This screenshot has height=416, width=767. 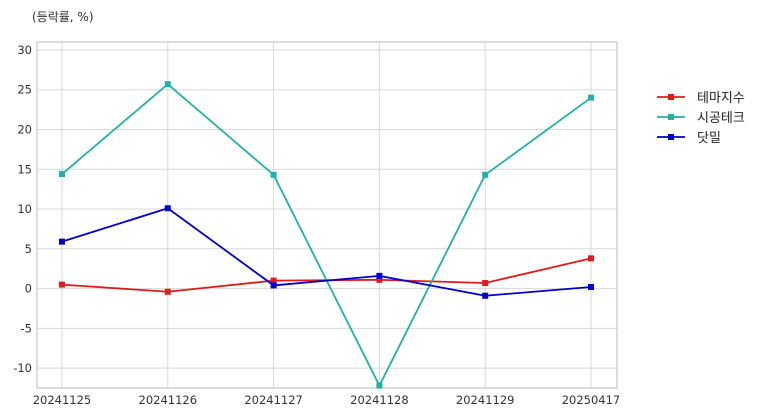 What do you see at coordinates (591, 400) in the screenshot?
I see `x-tick-label: 20250417` at bounding box center [591, 400].